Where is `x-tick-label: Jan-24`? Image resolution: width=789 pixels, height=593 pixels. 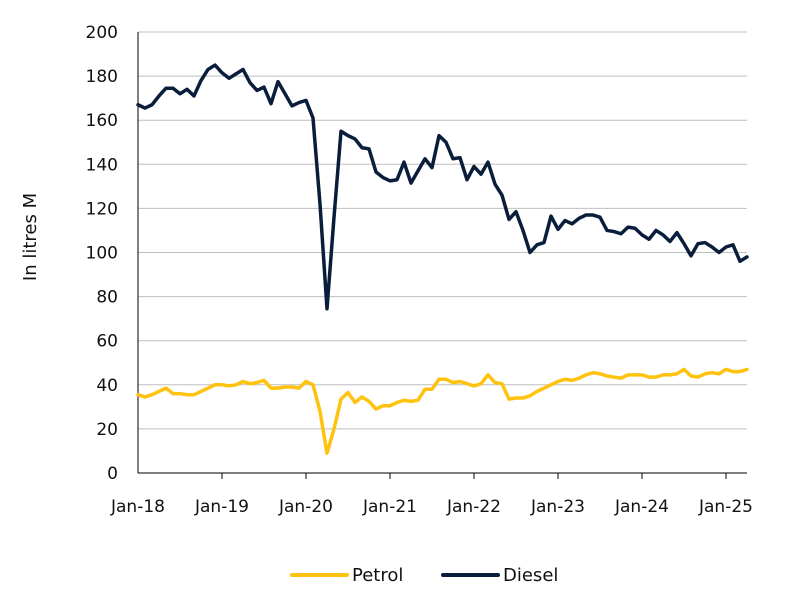
x-tick-label: Jan-24 is located at coordinates (641, 507).